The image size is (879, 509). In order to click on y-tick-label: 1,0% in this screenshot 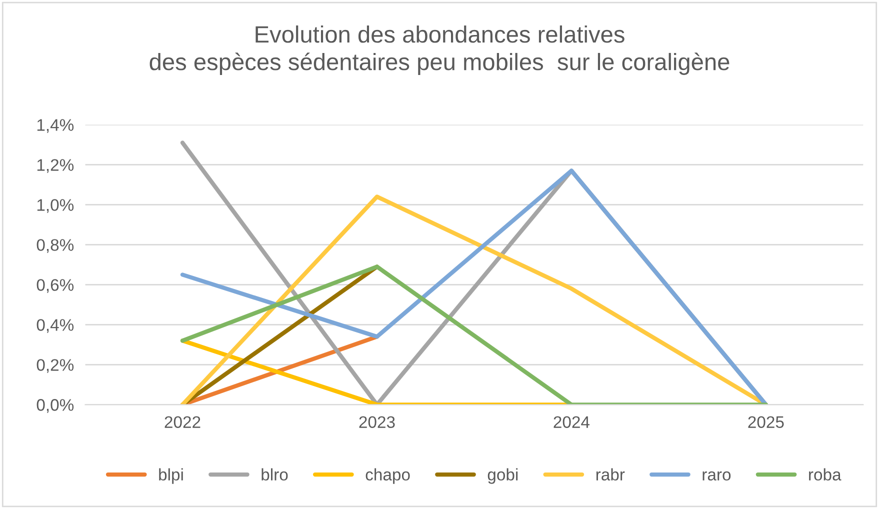, I will do `click(55, 206)`.